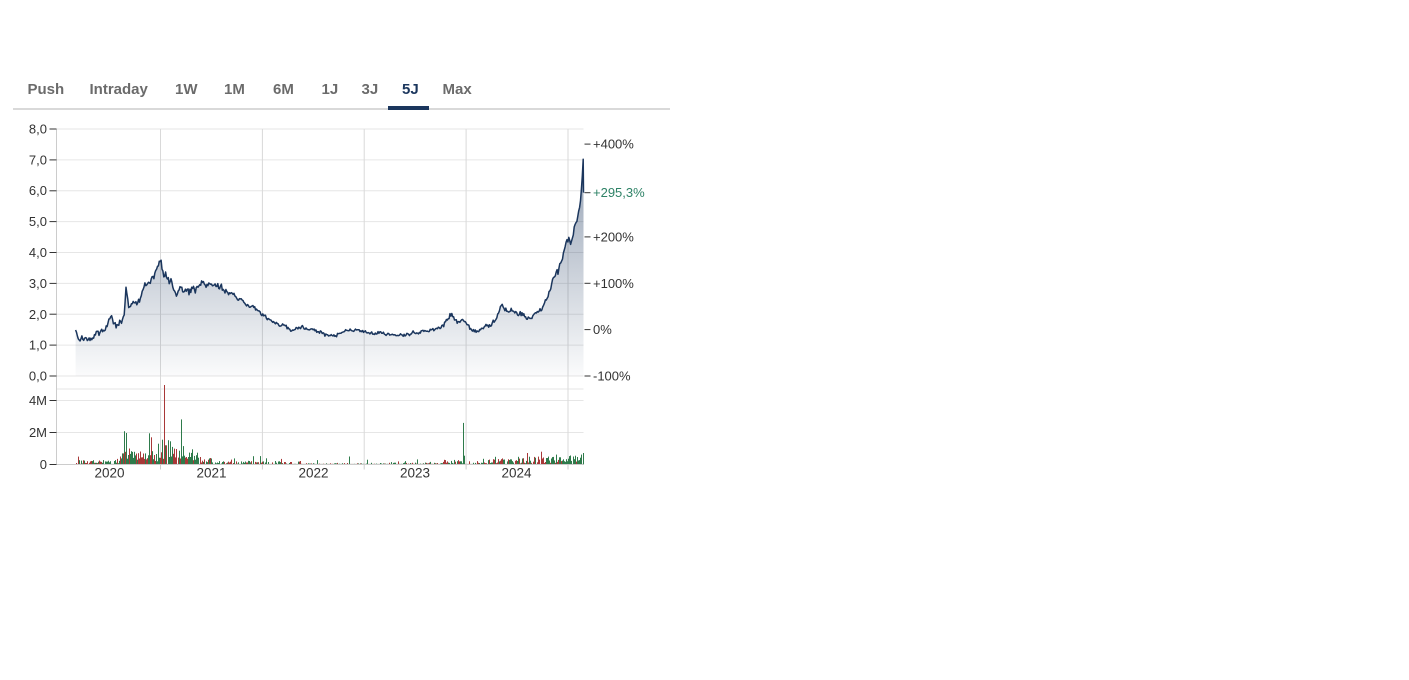 The width and height of the screenshot is (1409, 680). Describe the element at coordinates (38, 221) in the screenshot. I see `svg-text: 5,0` at that location.